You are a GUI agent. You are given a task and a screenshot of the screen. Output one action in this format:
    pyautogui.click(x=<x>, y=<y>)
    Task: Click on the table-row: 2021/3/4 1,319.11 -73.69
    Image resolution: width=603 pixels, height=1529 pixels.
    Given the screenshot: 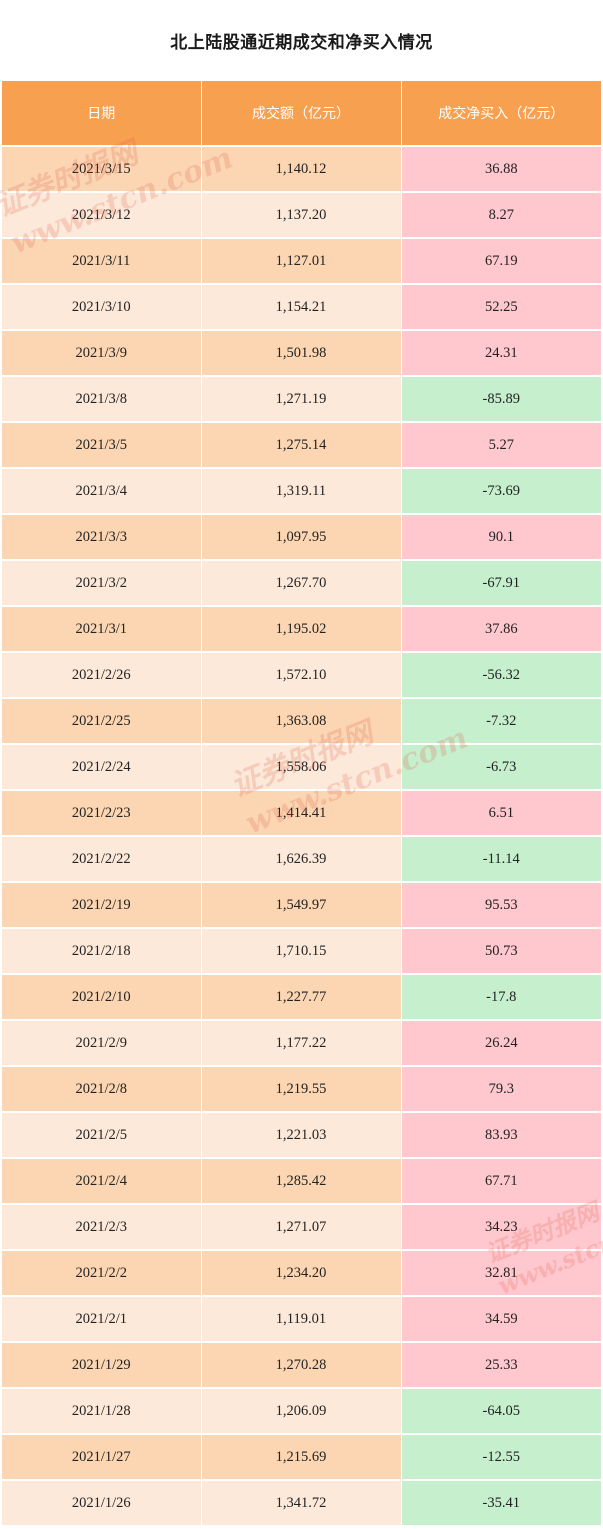 What is the action you would take?
    pyautogui.click(x=301, y=490)
    